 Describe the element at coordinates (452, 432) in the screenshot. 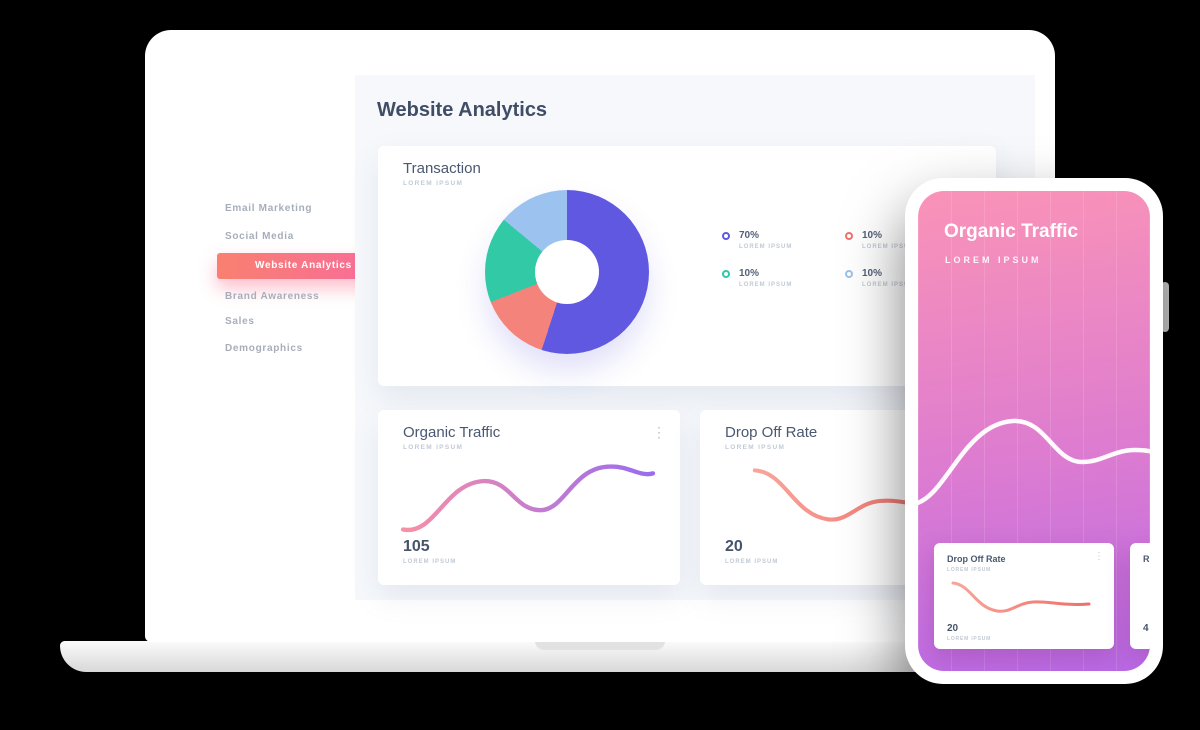

I see `organic-title: Organic Traffic` at that location.